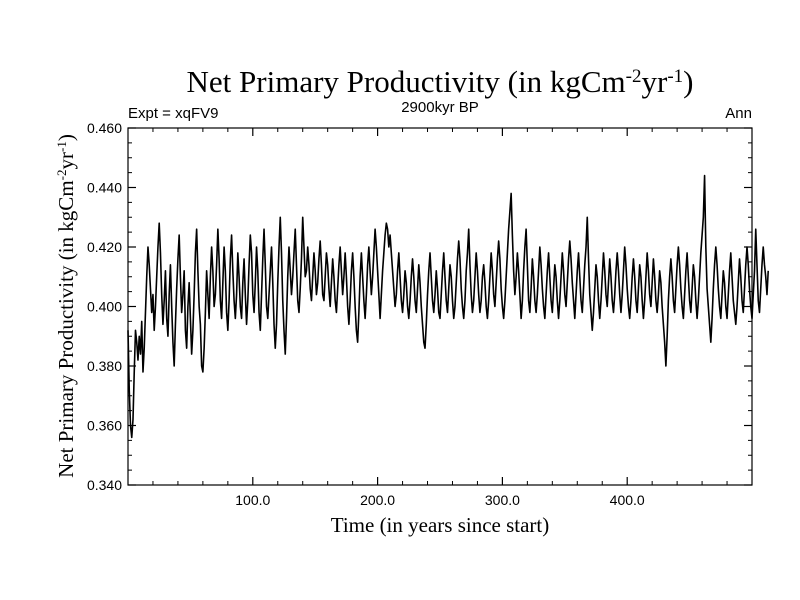 This screenshot has height=600, width=800. I want to click on subtitle-experiment: Expt = xqFV9, so click(173, 113).